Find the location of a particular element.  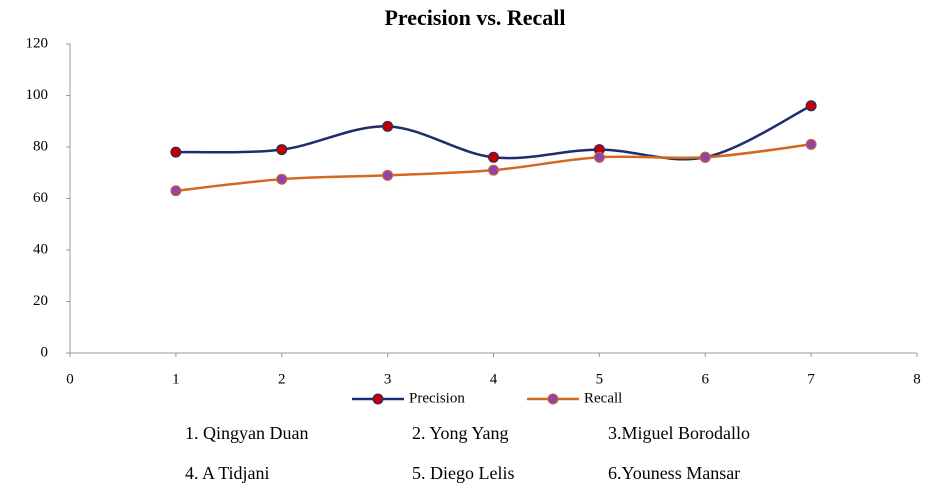

y-tick-label: 120 is located at coordinates (37, 43).